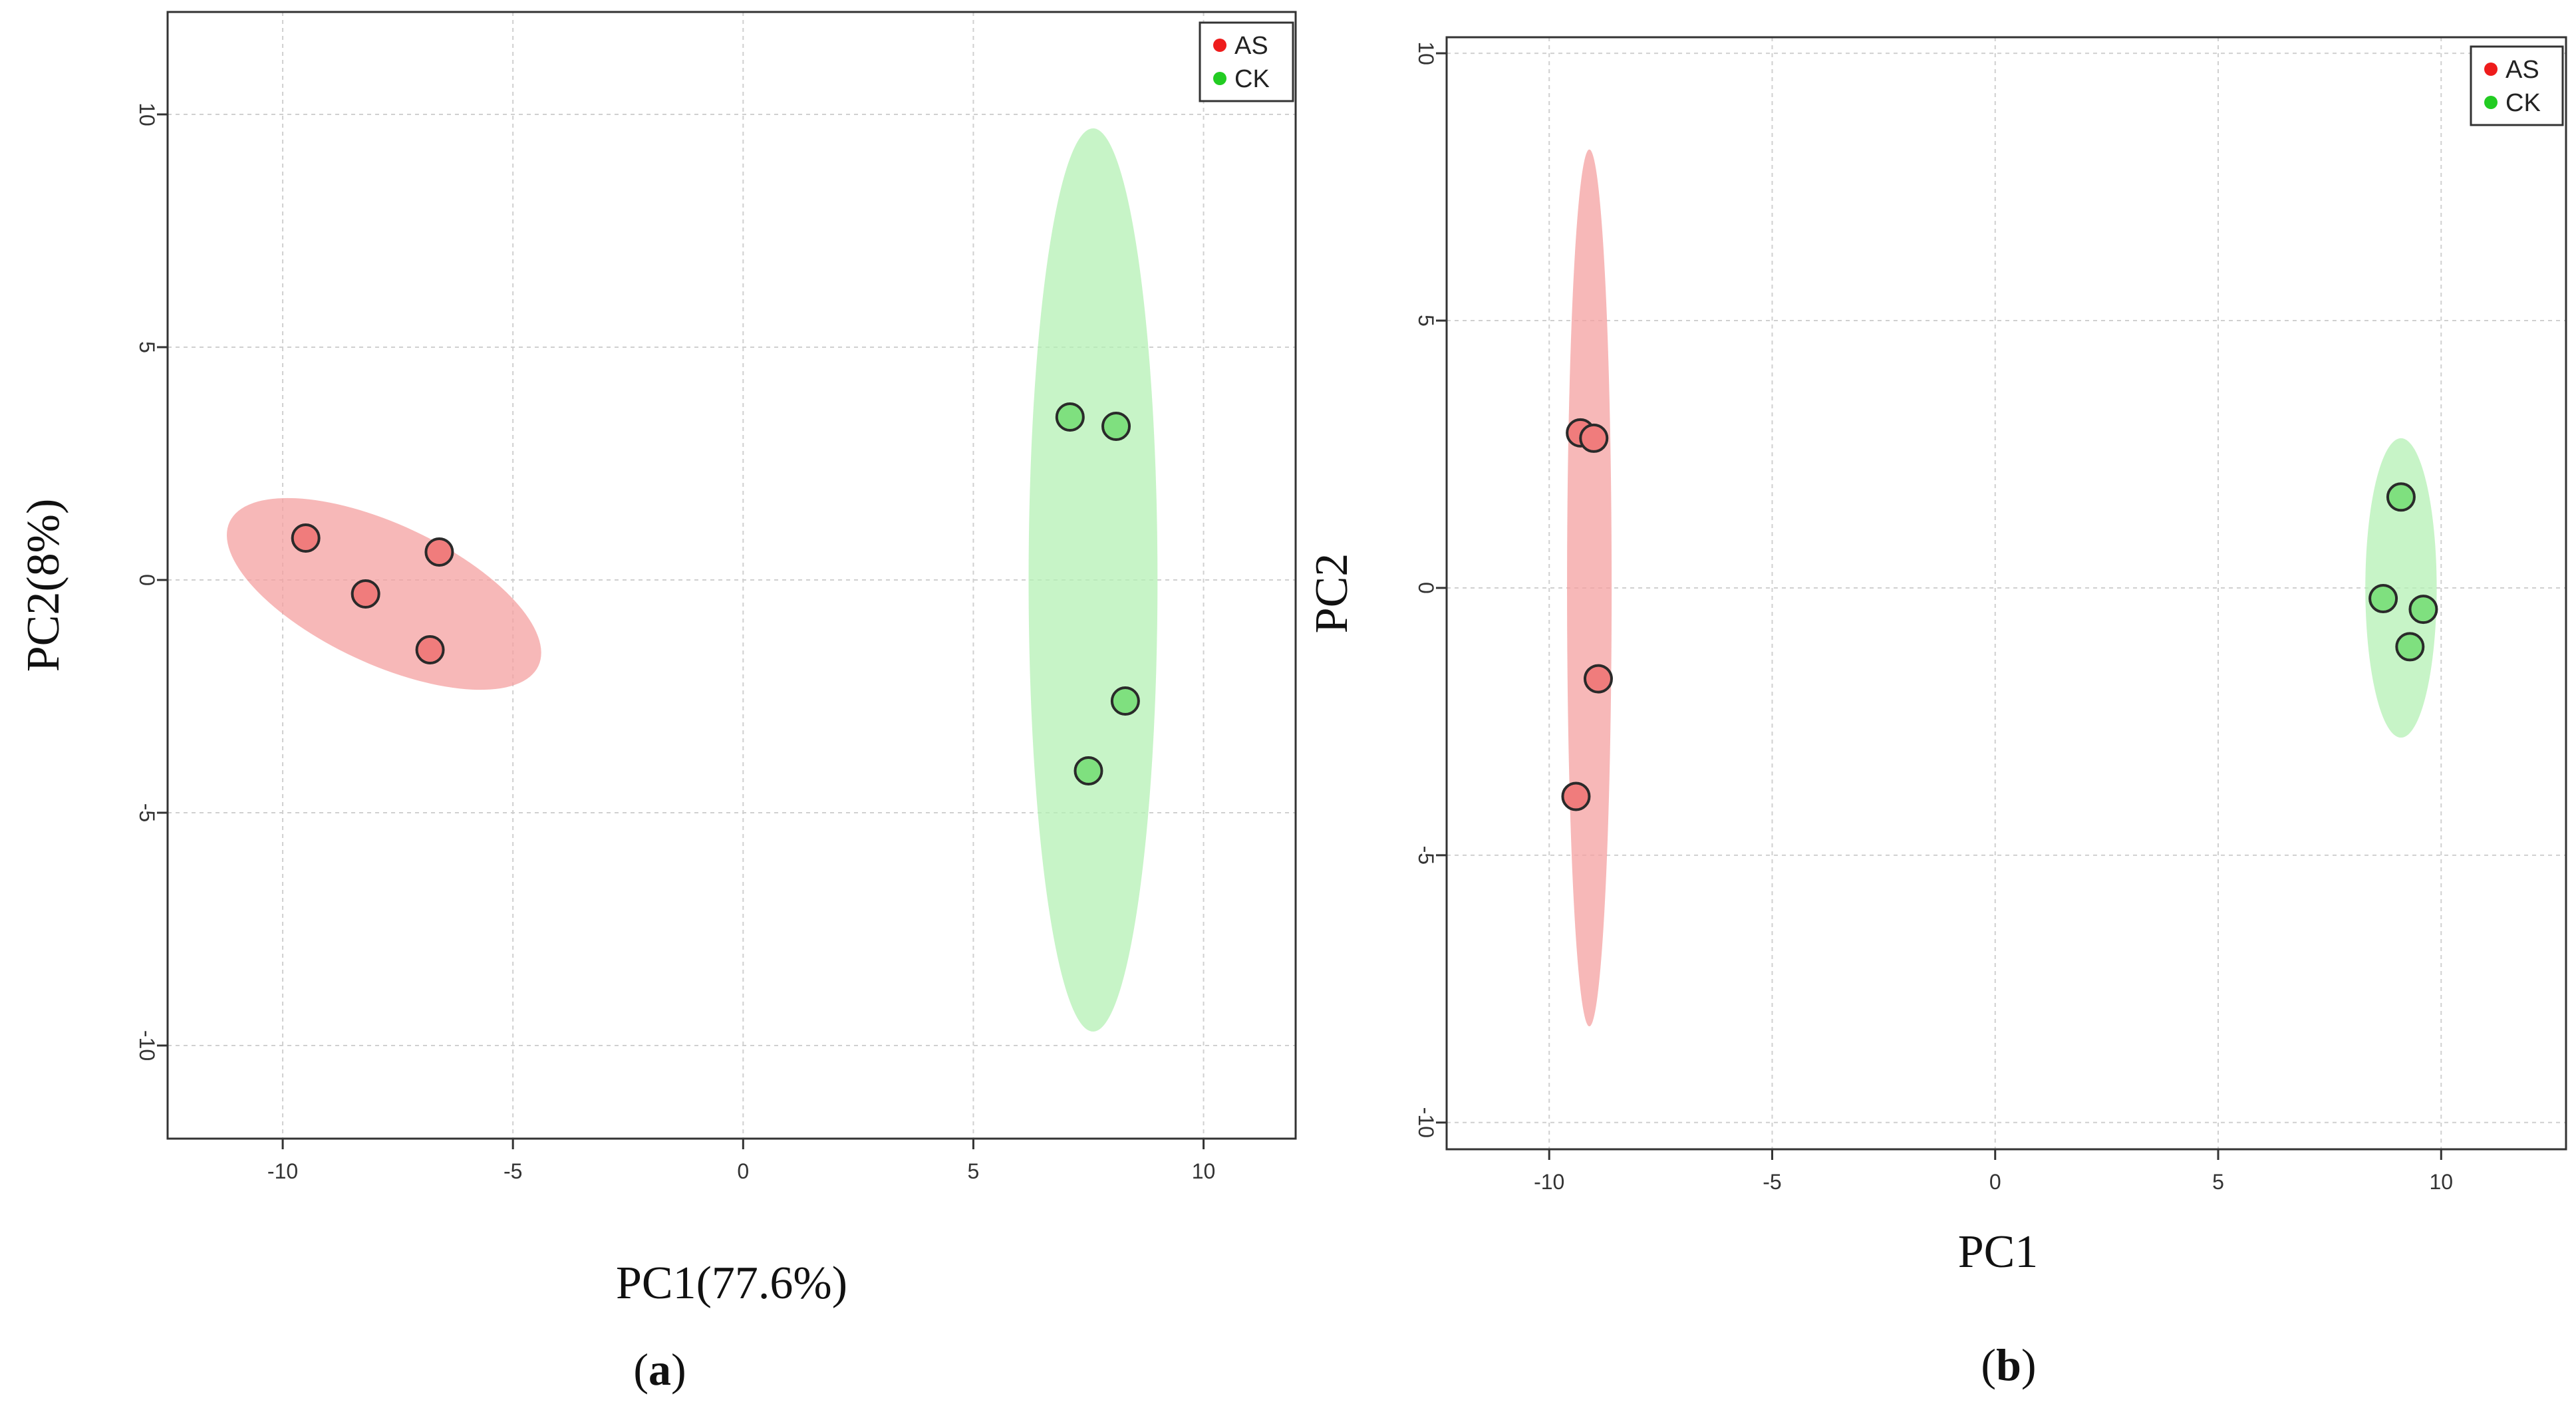 This screenshot has width=2576, height=1404. Describe the element at coordinates (659, 1369) in the screenshot. I see `panel-label: (a)` at that location.